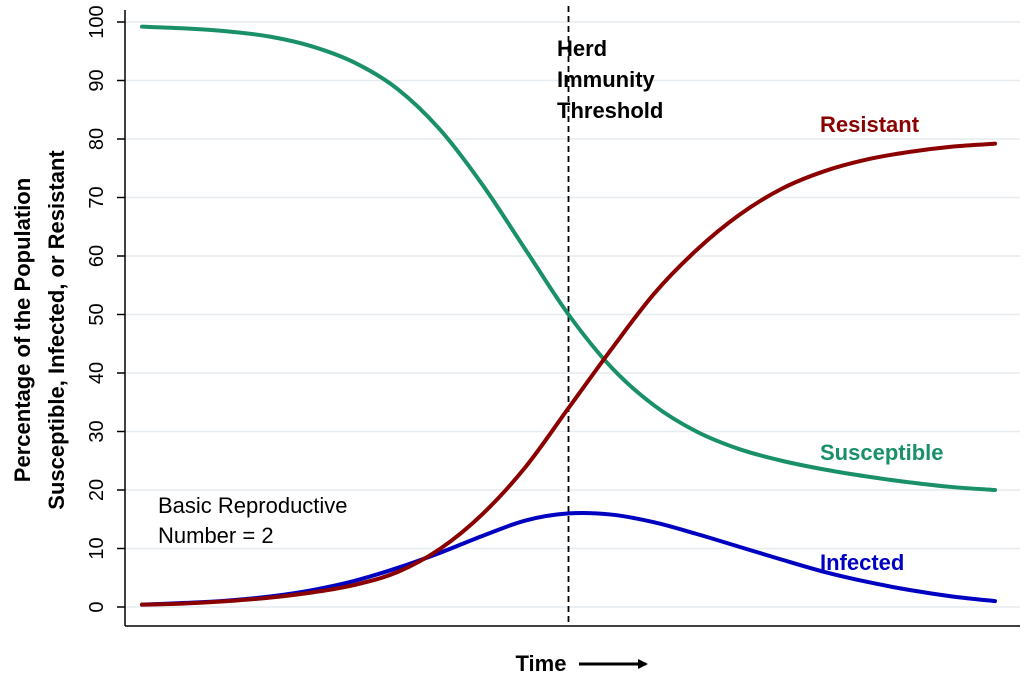 This screenshot has width=1024, height=684. I want to click on y-tick-label: 50, so click(97, 314).